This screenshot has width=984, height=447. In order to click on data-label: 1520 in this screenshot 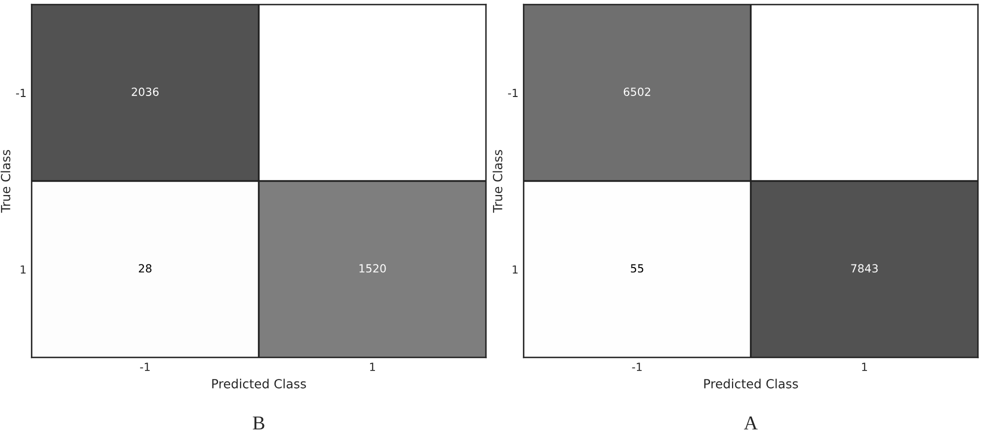, I will do `click(373, 268)`.